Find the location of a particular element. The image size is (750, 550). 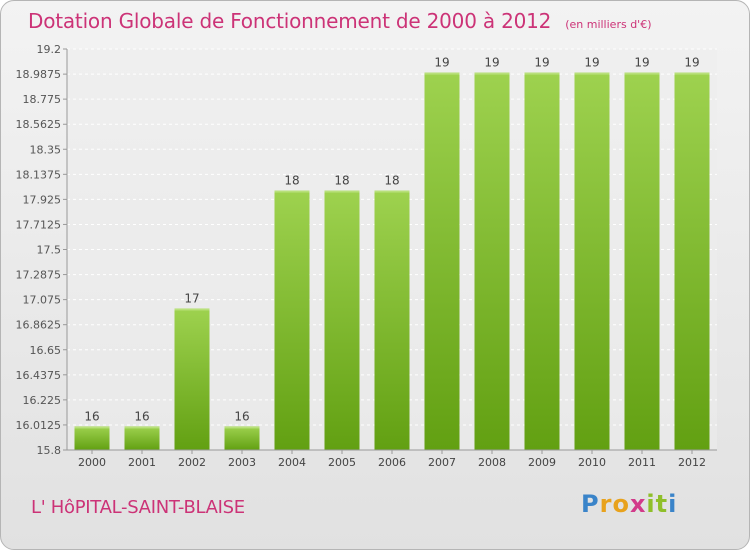

y-tick-label: 18.35 is located at coordinates (46, 149).